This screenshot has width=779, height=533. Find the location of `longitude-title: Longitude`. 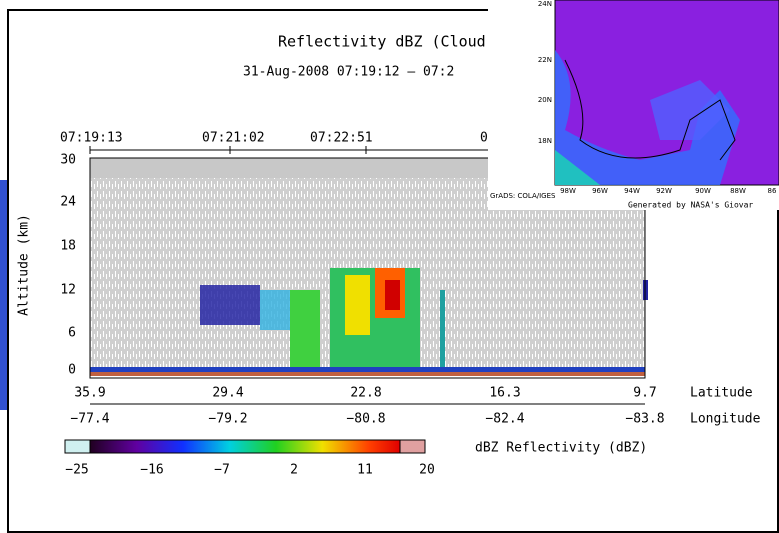

longitude-title: Longitude is located at coordinates (725, 419).